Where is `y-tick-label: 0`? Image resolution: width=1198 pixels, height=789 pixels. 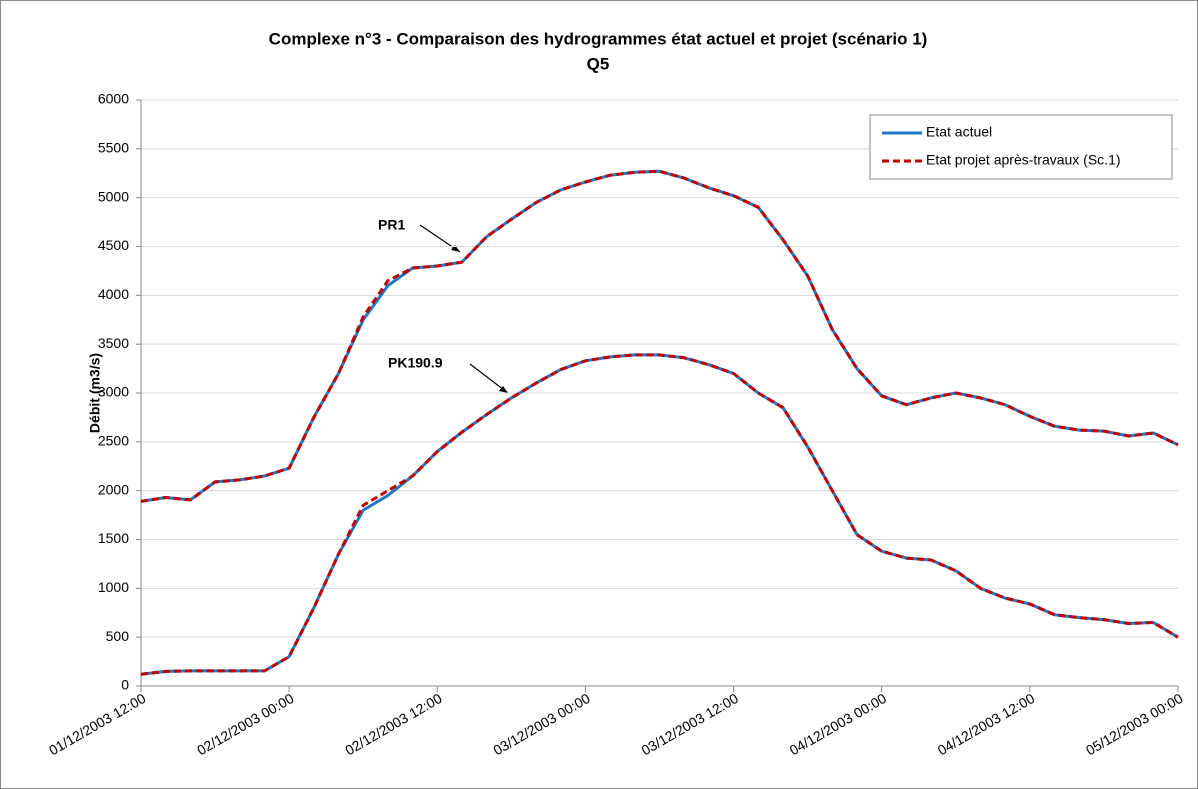
y-tick-label: 0 is located at coordinates (125, 685).